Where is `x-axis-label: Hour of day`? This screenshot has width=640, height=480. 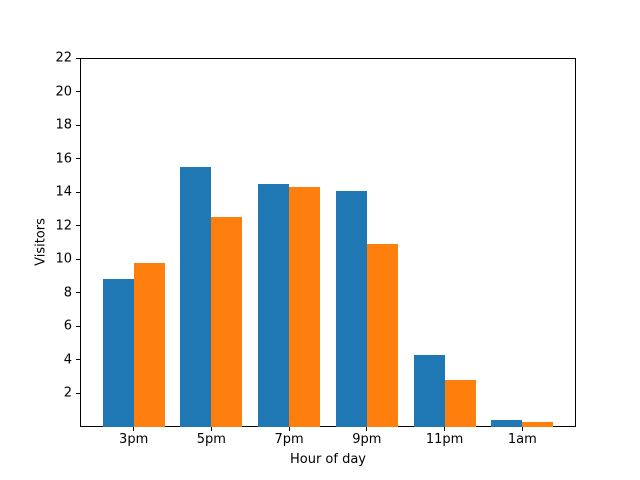 x-axis-label: Hour of day is located at coordinates (328, 459).